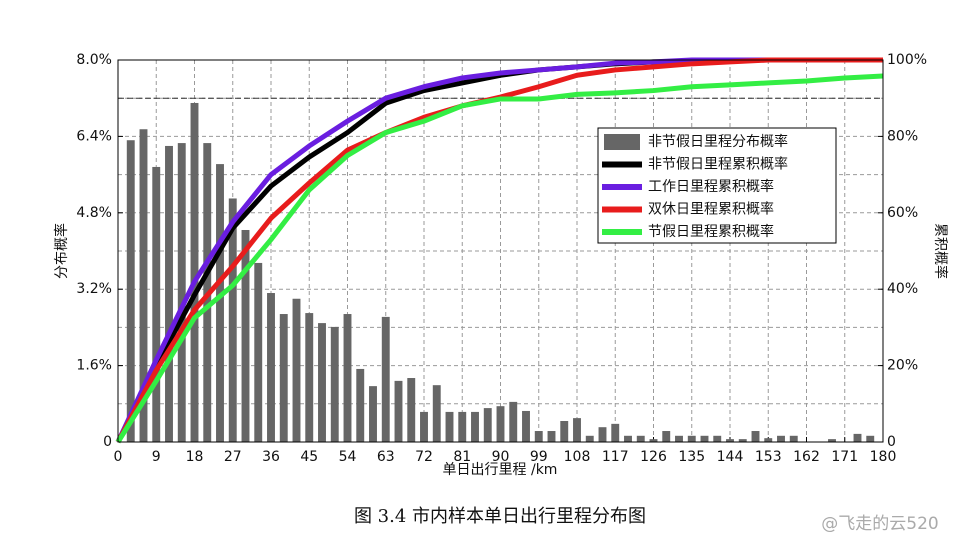  Describe the element at coordinates (462, 457) in the screenshot. I see `x-tick-label: 81` at that location.